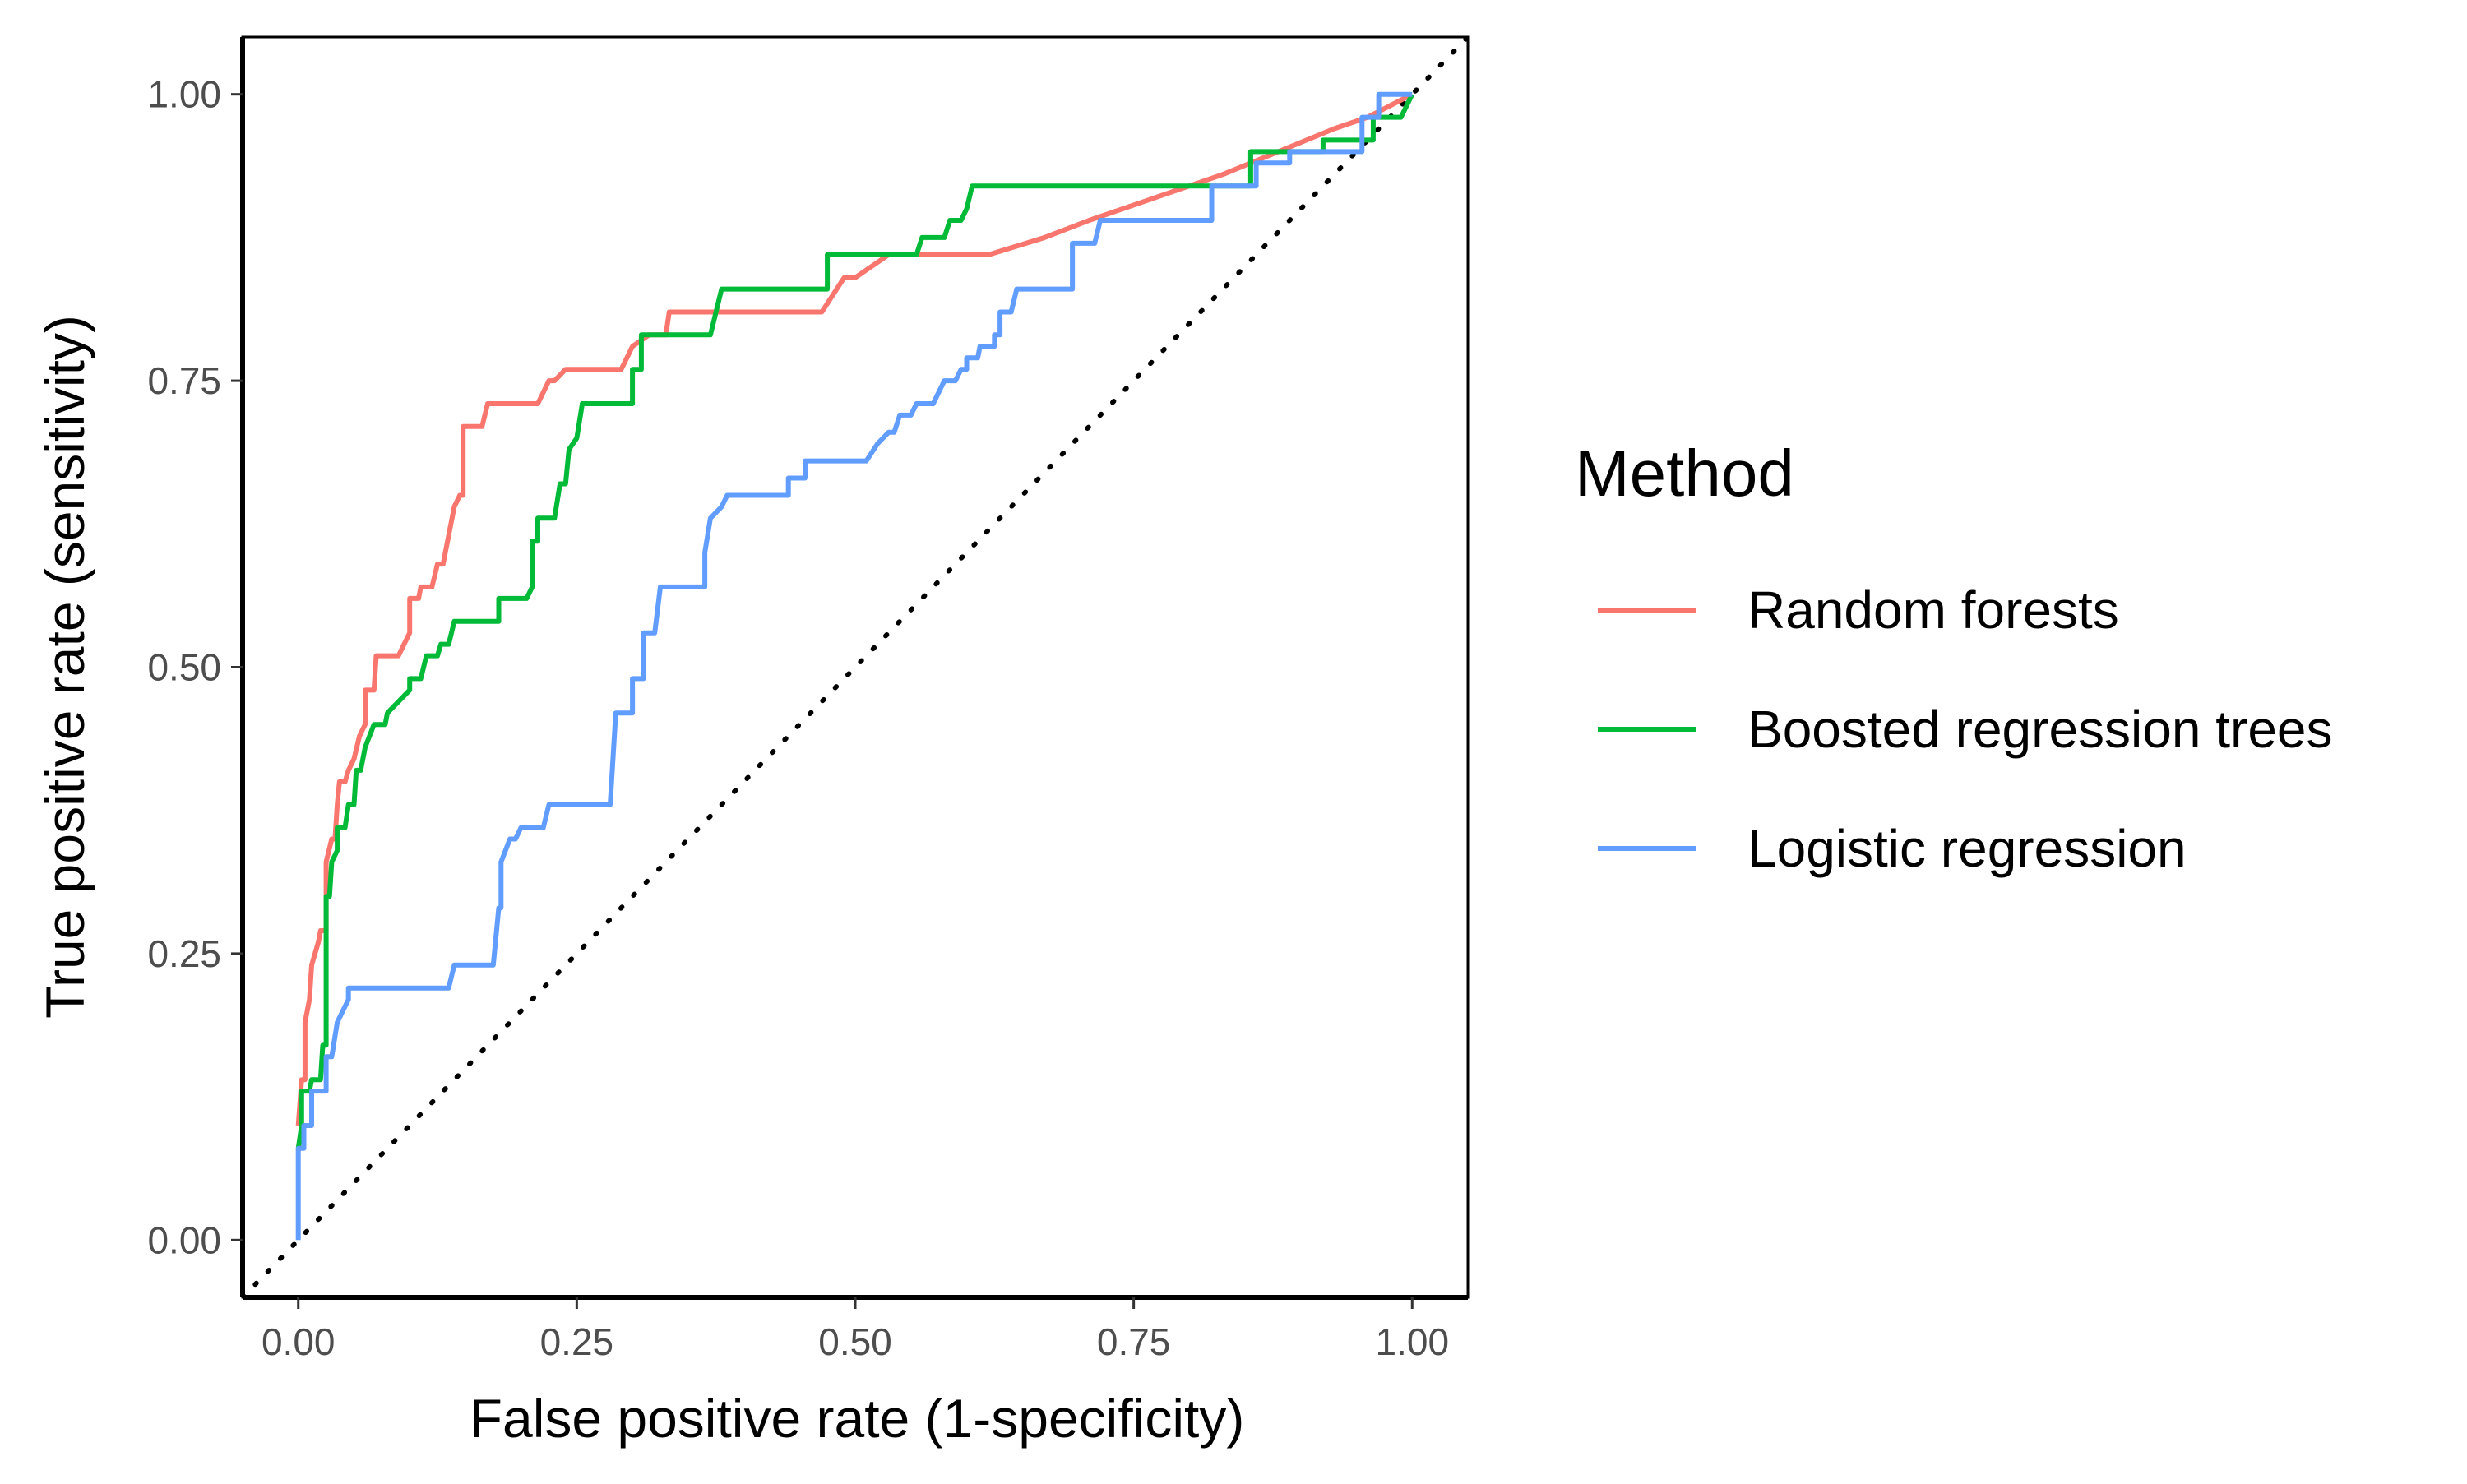 This screenshot has height=1484, width=2467. I want to click on legend-item-0: Random forests, so click(1859, 610).